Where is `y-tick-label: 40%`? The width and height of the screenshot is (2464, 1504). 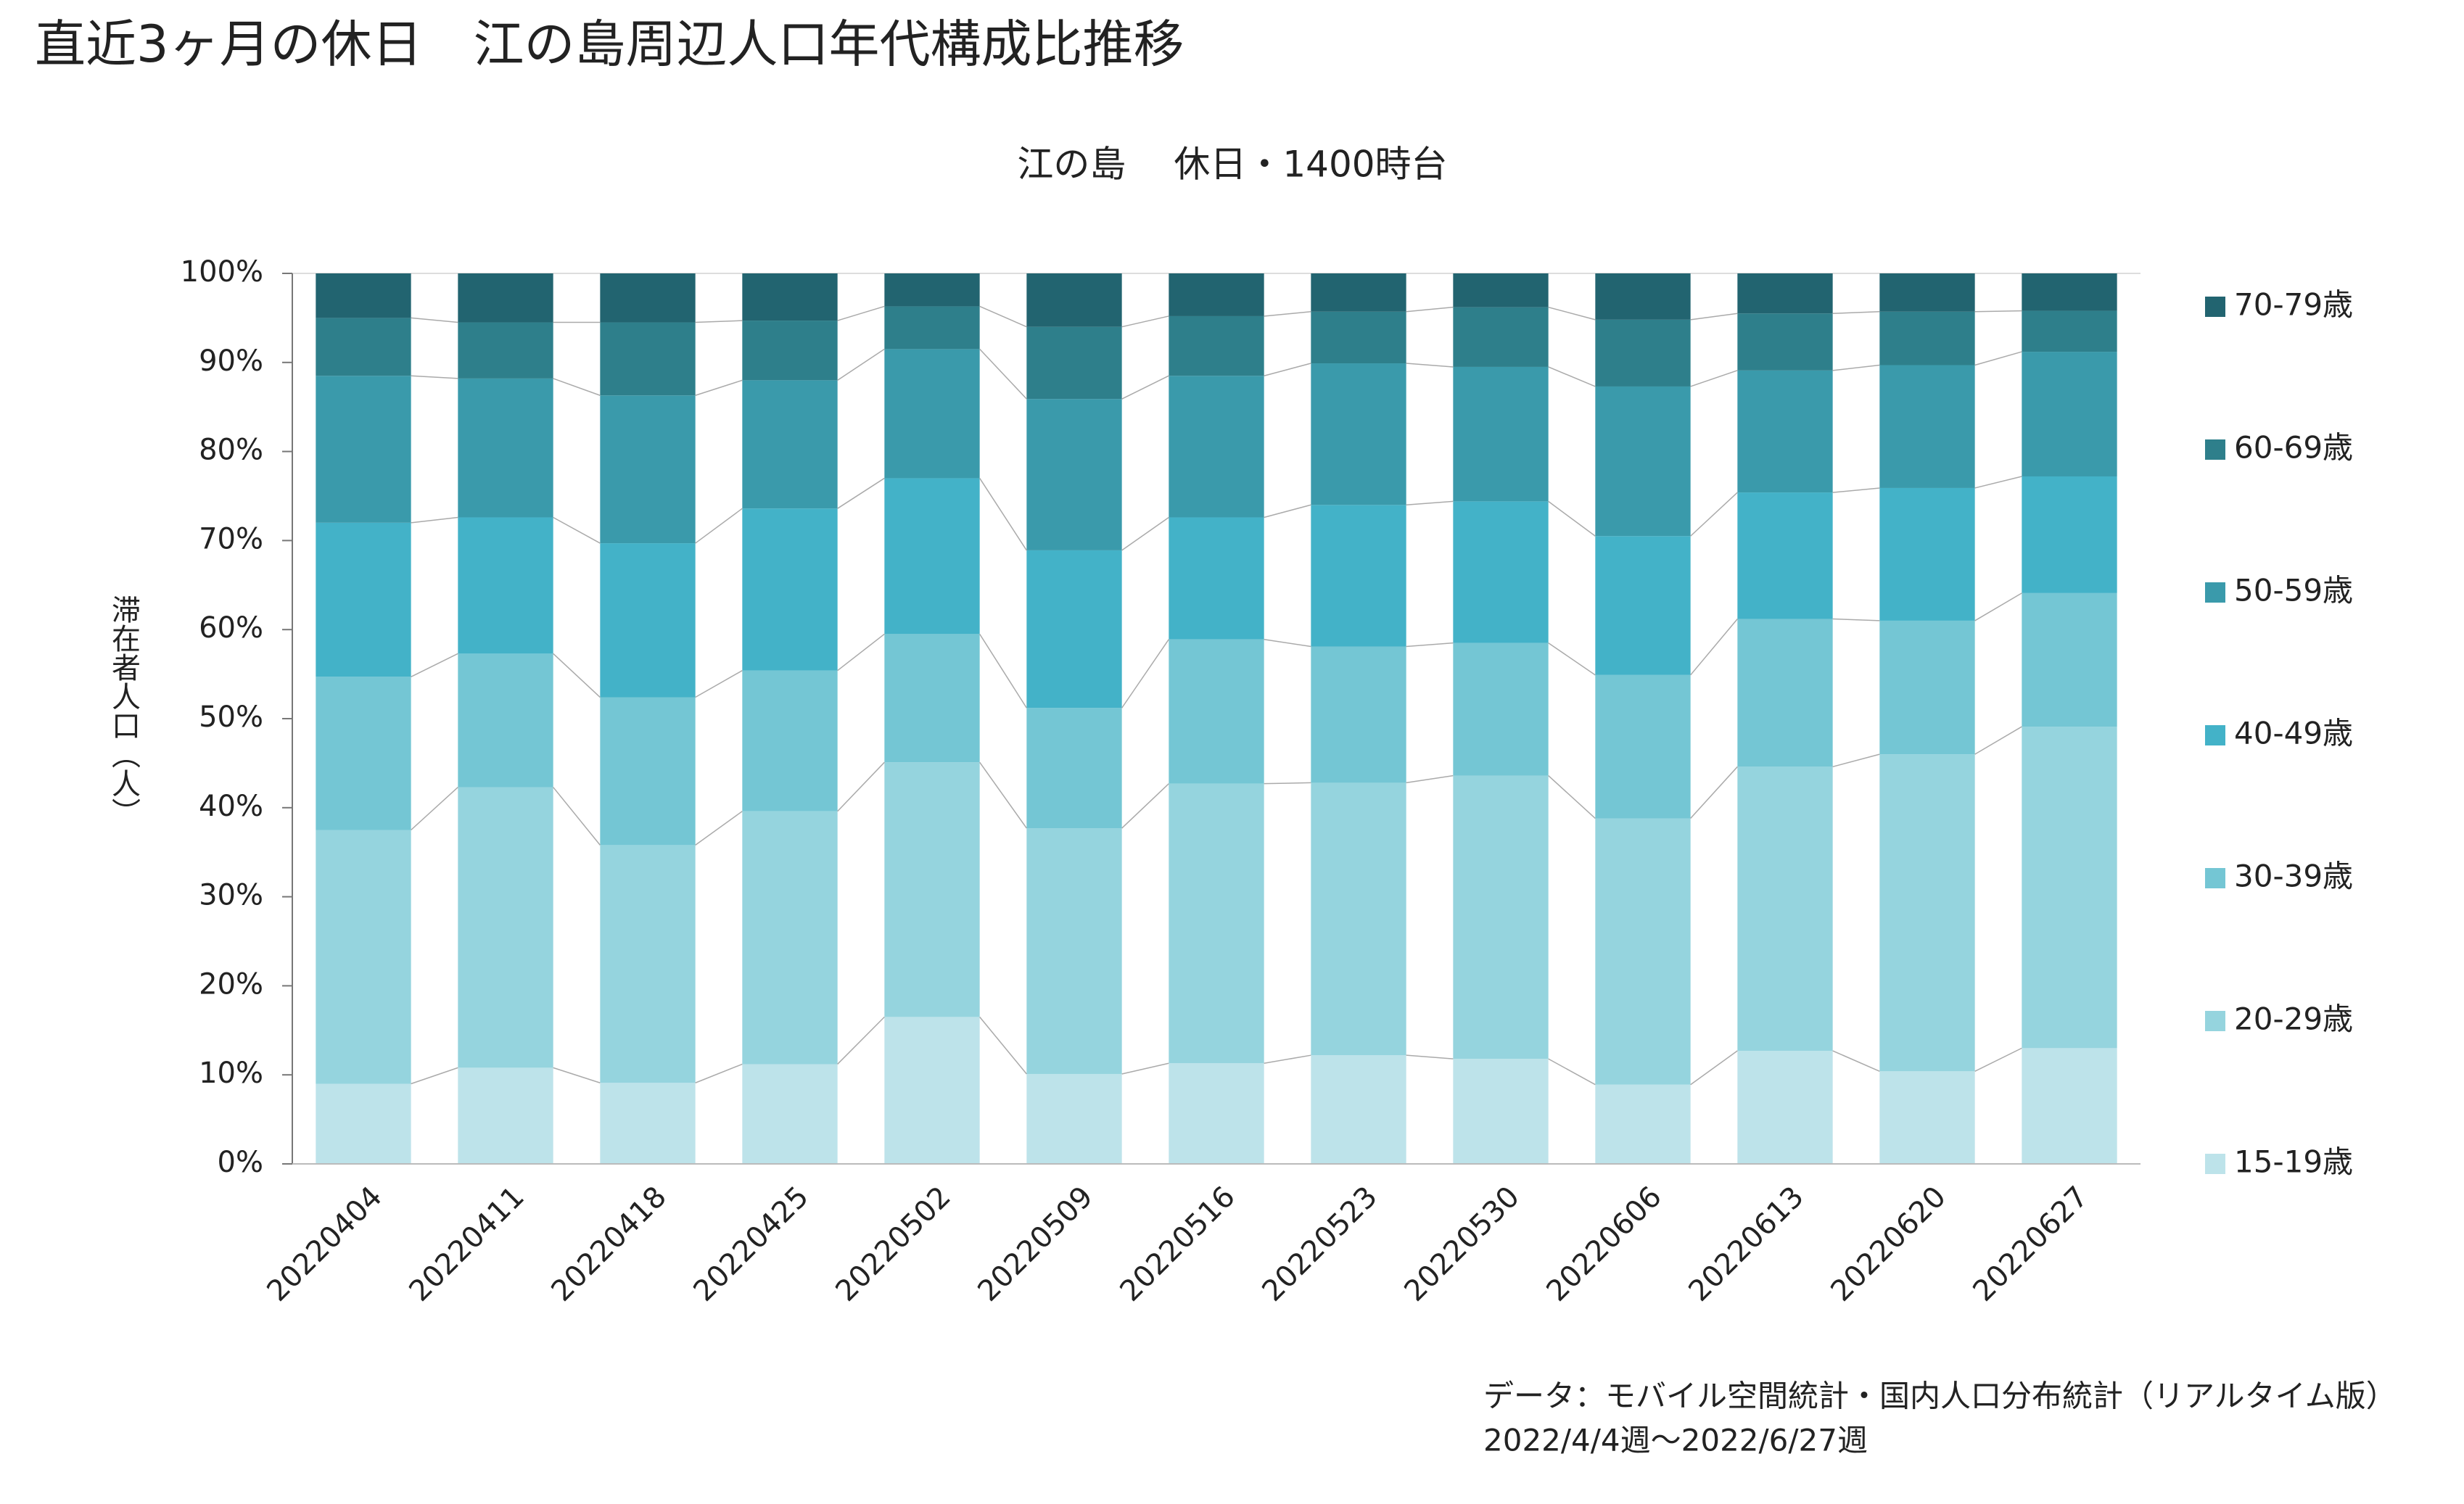
y-tick-label: 40% is located at coordinates (231, 806).